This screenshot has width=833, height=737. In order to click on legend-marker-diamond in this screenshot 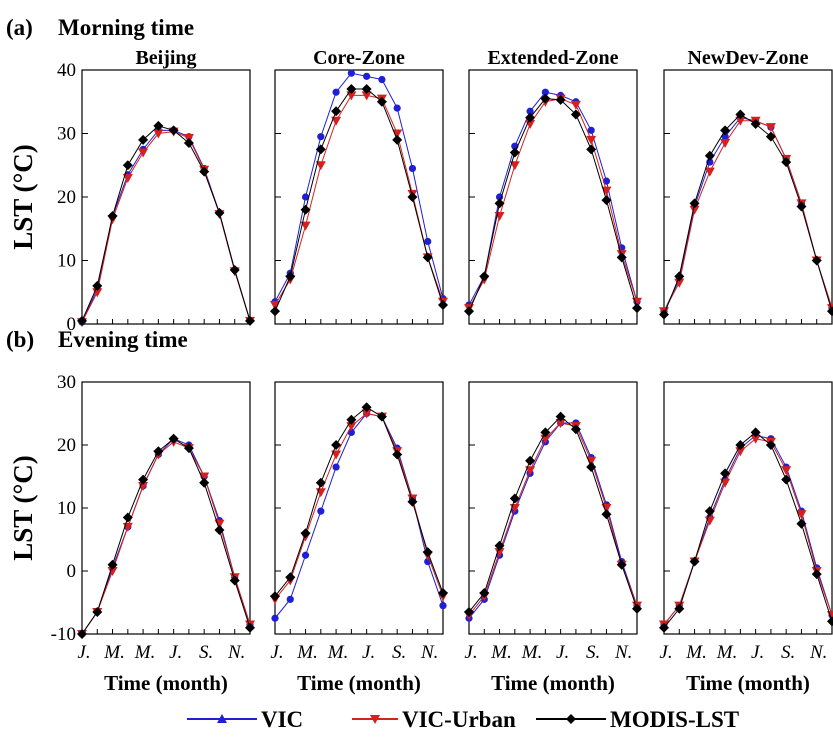, I will do `click(571, 719)`.